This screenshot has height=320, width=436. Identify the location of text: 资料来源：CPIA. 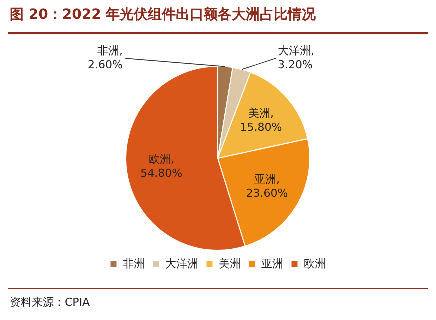
(50, 302).